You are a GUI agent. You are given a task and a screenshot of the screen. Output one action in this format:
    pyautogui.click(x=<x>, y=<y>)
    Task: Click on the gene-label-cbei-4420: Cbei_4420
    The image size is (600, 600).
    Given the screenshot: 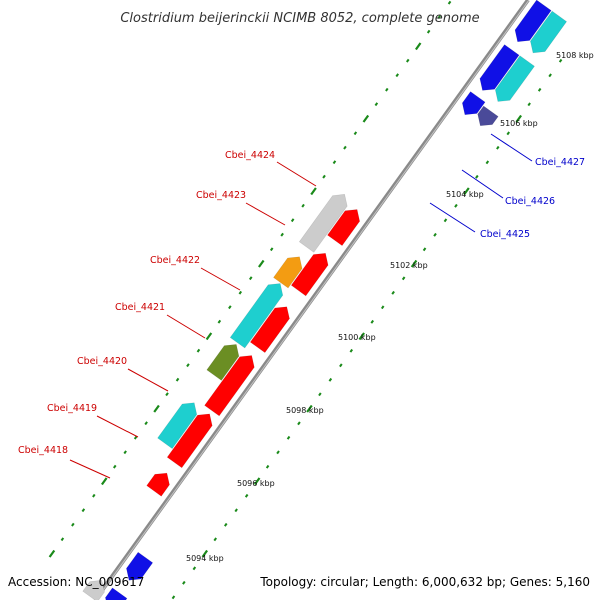 What is the action you would take?
    pyautogui.click(x=102, y=361)
    